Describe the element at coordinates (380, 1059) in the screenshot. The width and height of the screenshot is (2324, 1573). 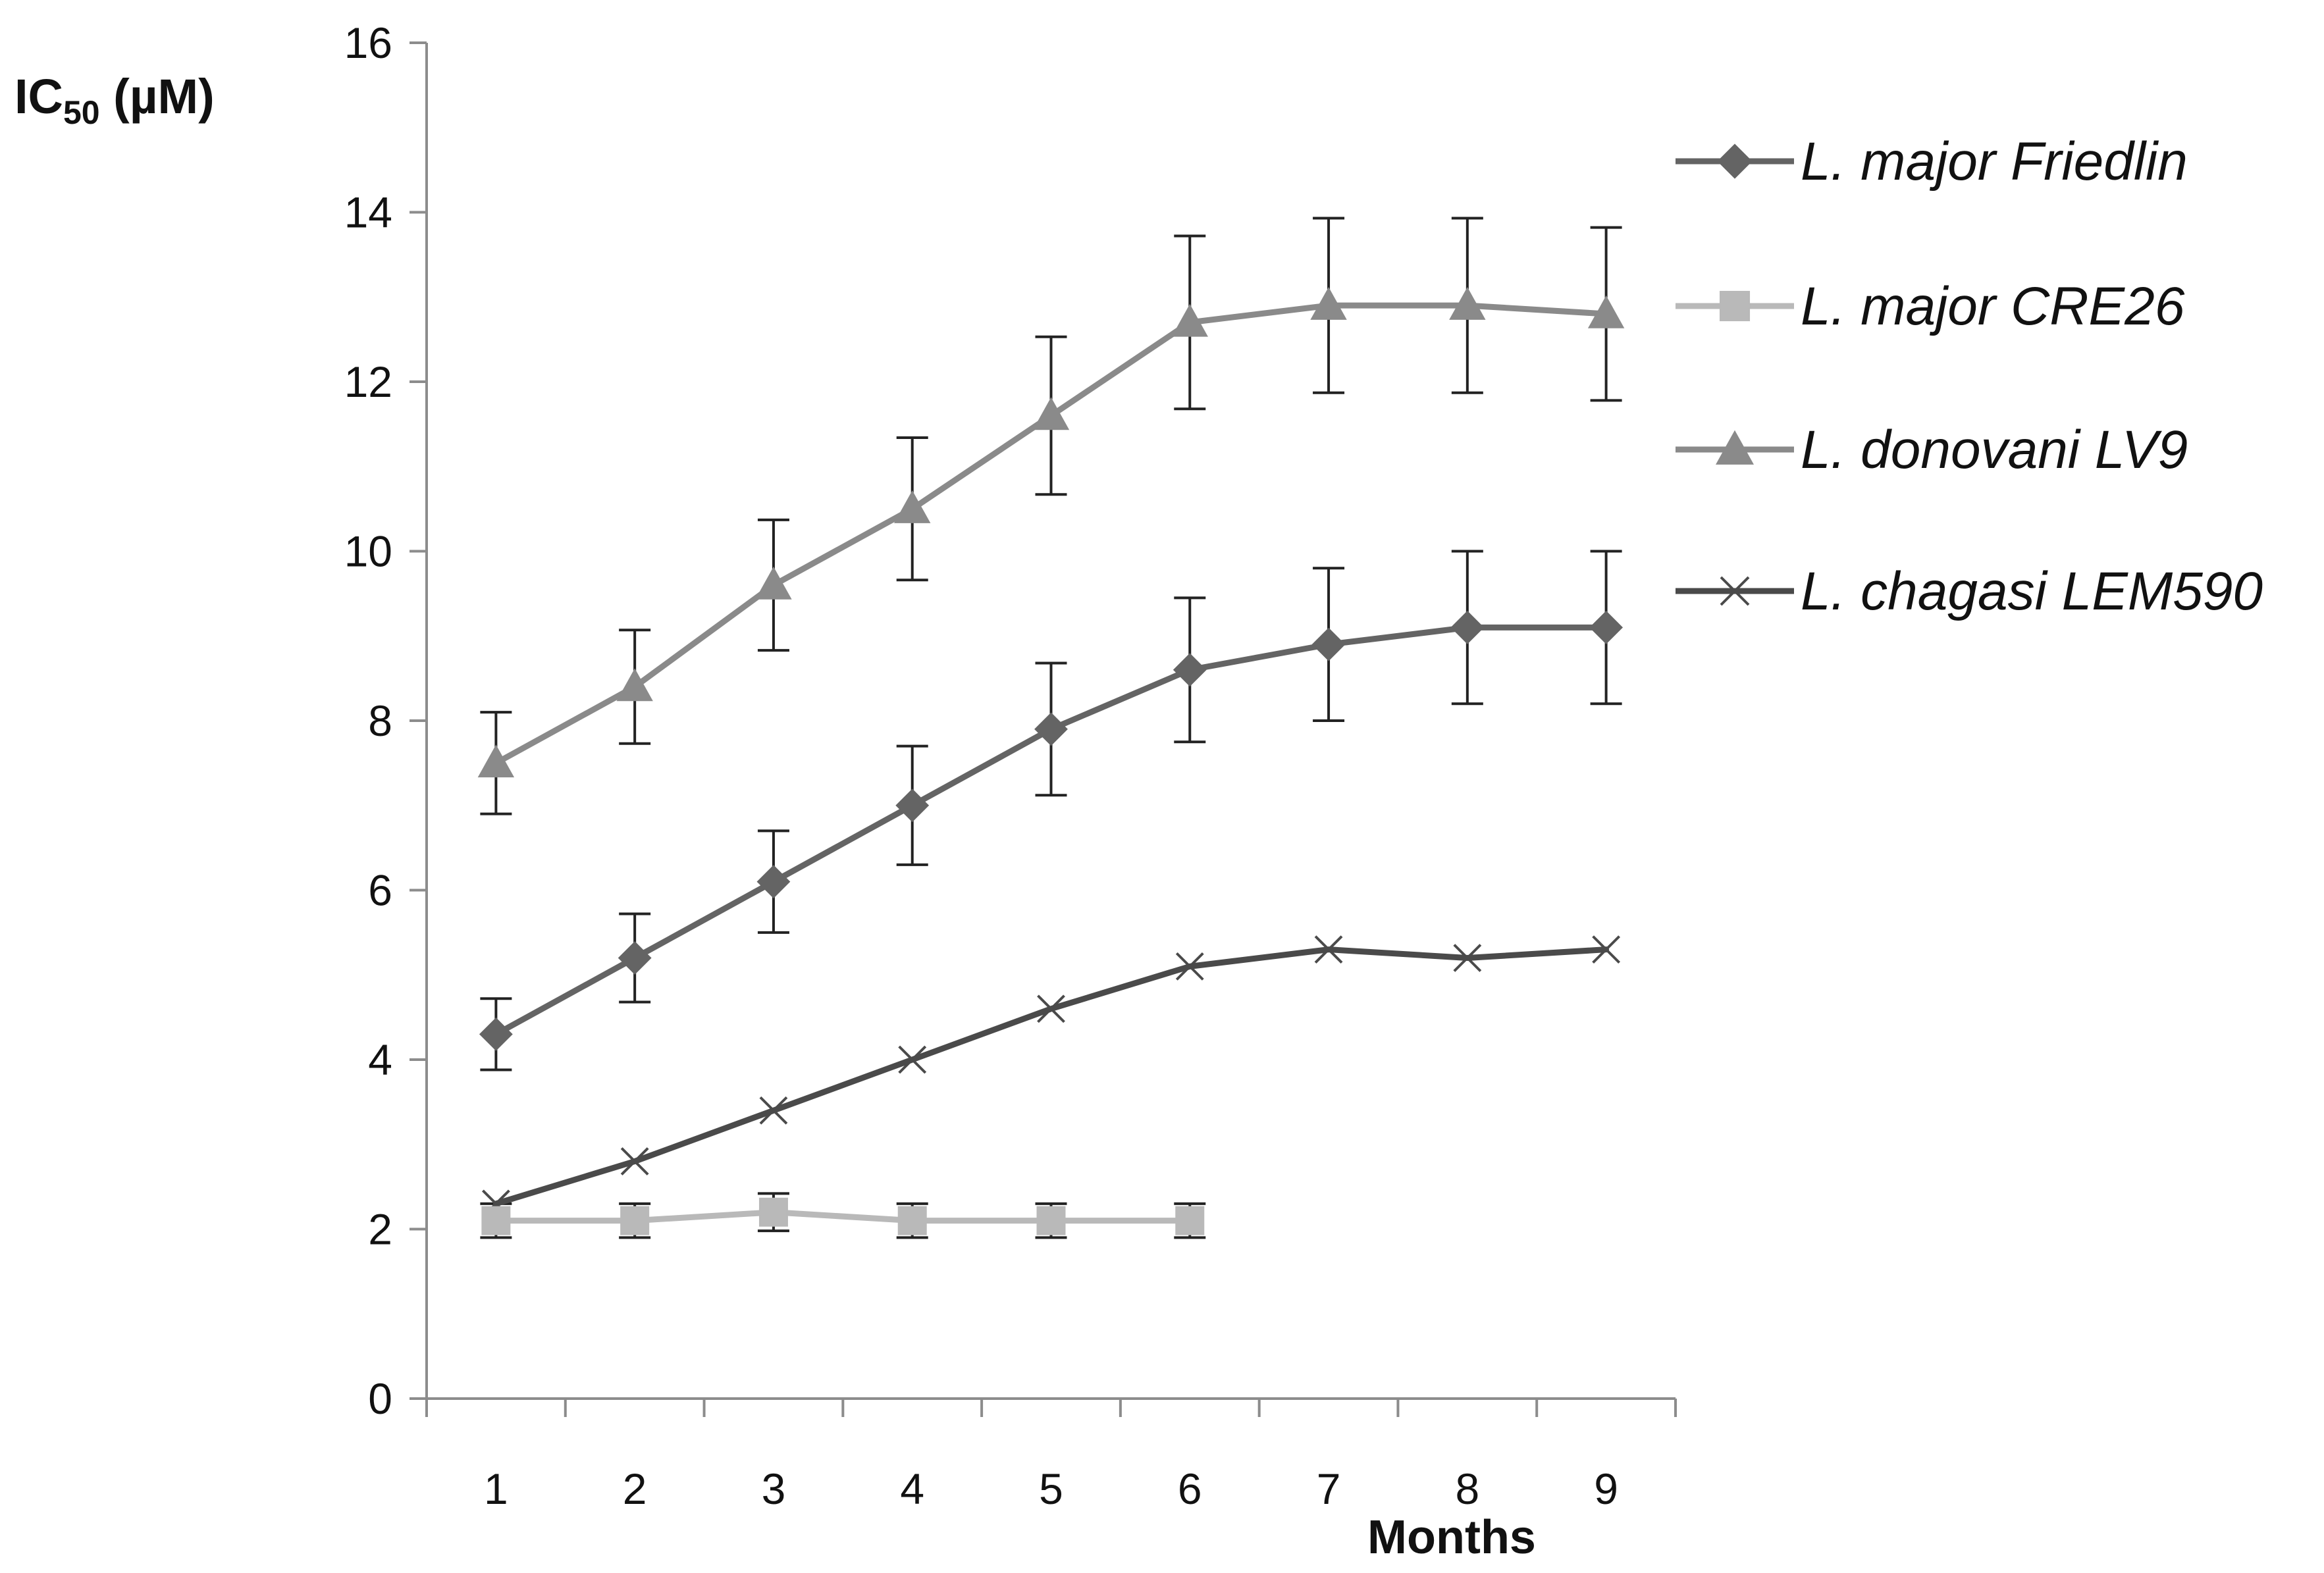
I see `y-tick-label: 4` at that location.